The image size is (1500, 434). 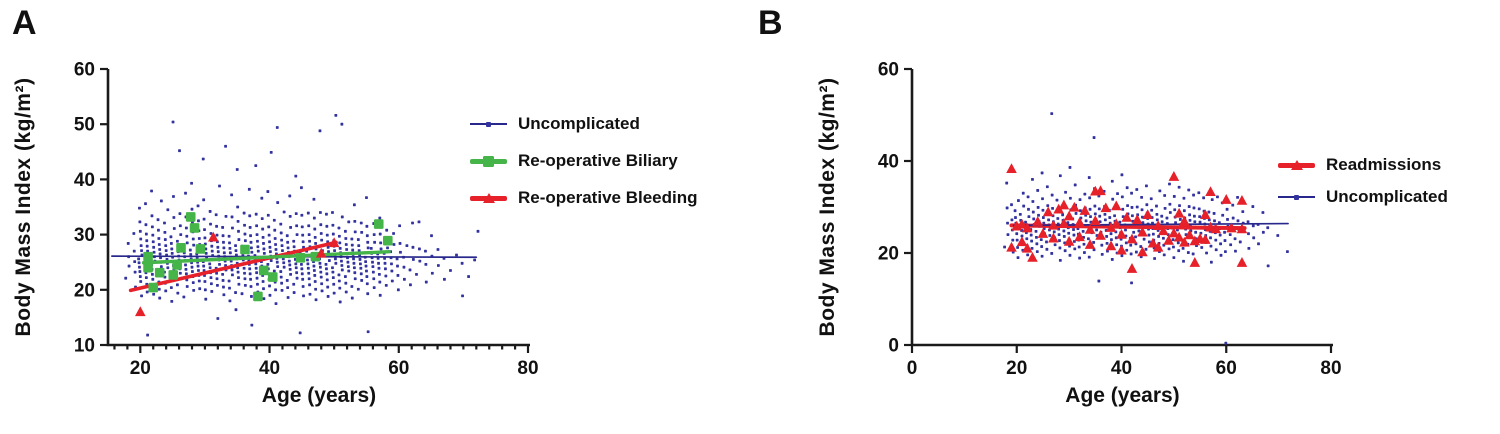 I want to click on panel-a-letter: A, so click(x=24, y=23).